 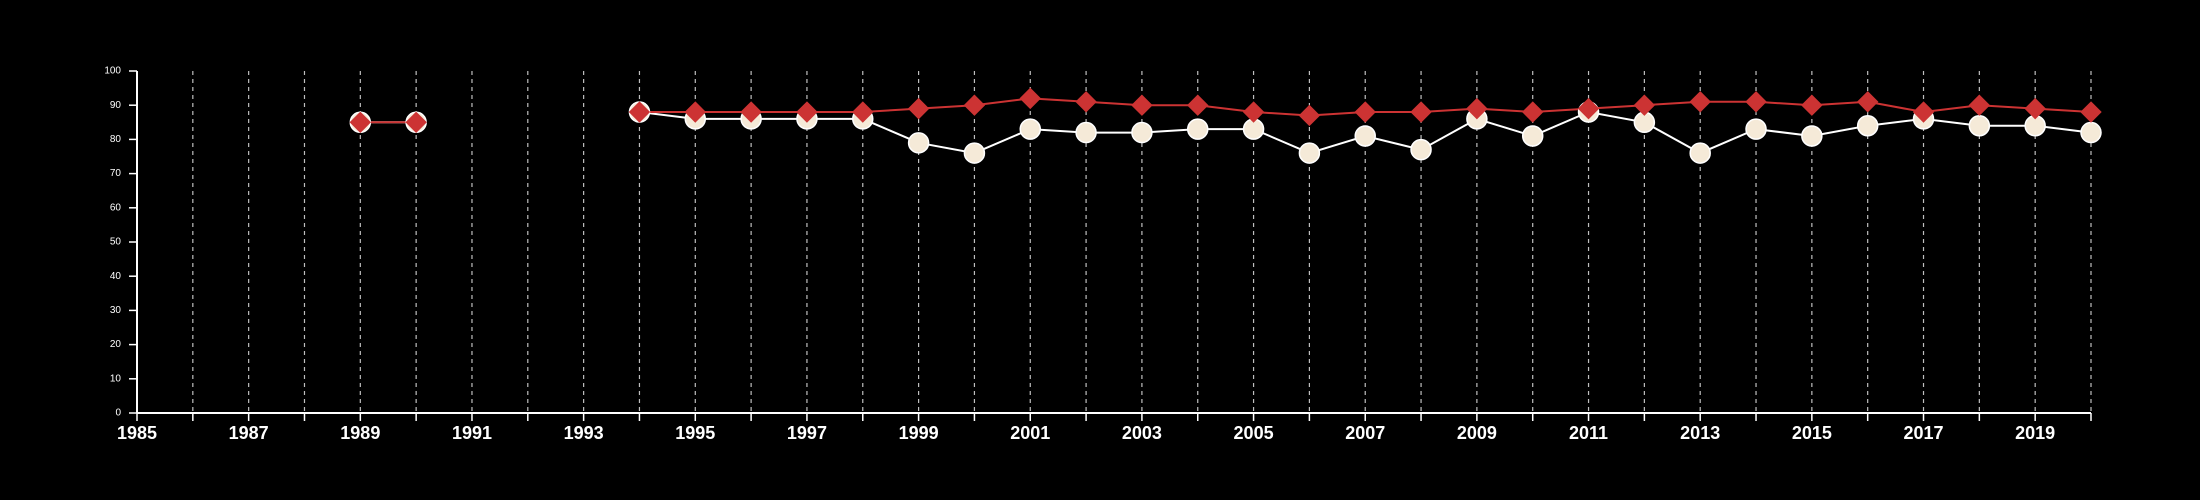 I want to click on y-tick-label: 90, so click(x=116, y=105).